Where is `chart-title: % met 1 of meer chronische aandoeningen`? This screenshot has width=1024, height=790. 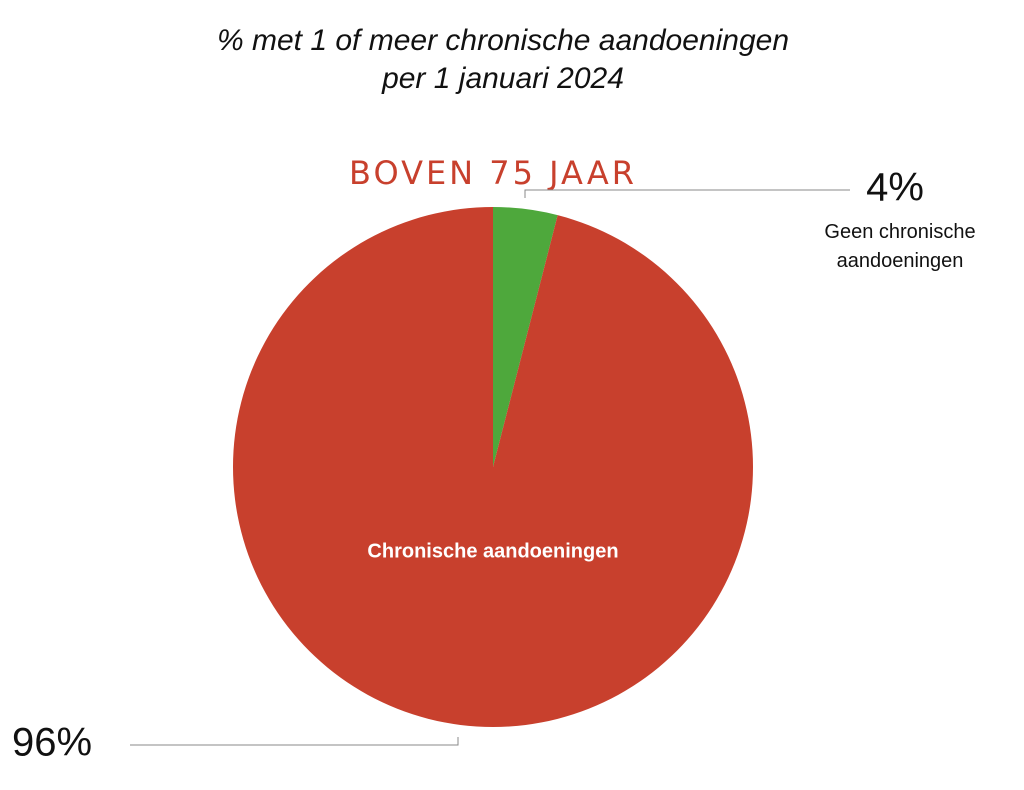
chart-title: % met 1 of meer chronische aandoeningen is located at coordinates (503, 40).